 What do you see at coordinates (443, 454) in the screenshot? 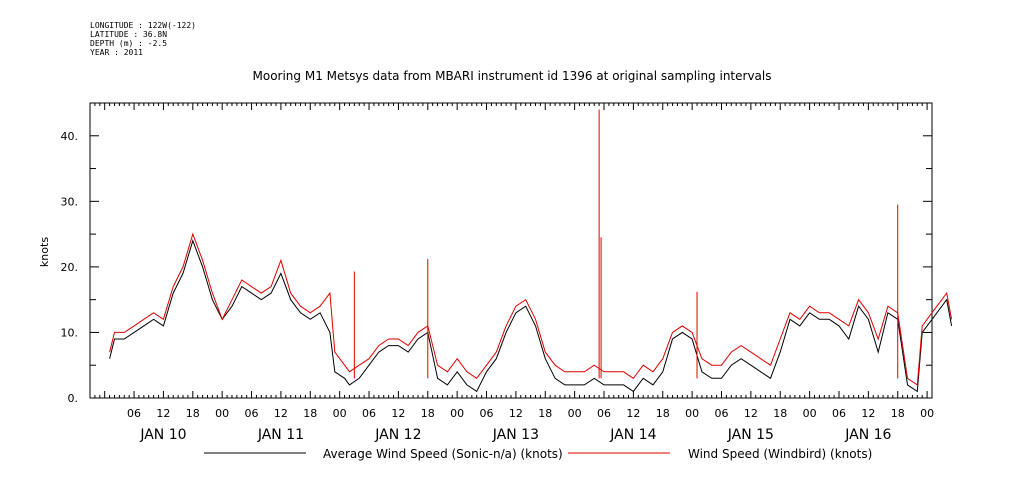
I see `legend-label-average: Average Wind Speed (Sonic-n/a) (knots)` at bounding box center [443, 454].